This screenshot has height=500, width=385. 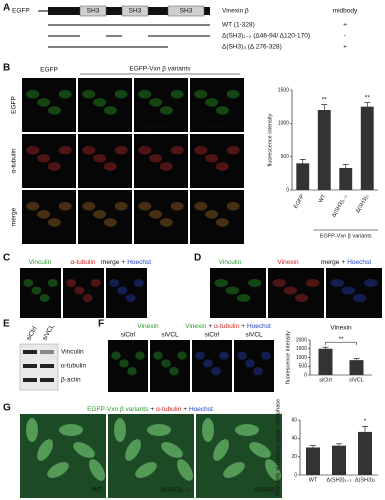 What do you see at coordinates (266, 36) in the screenshot?
I see `construct-name: Δ(SH3)₁₋₂ (Δ46-94/ Δ120-170)` at bounding box center [266, 36].